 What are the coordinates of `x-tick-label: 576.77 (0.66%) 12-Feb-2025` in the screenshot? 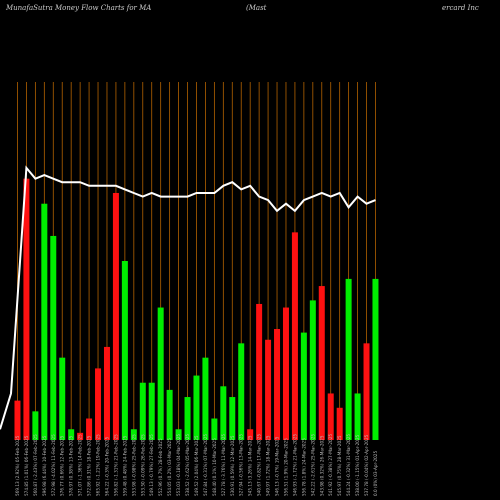 It's located at (62, 465).